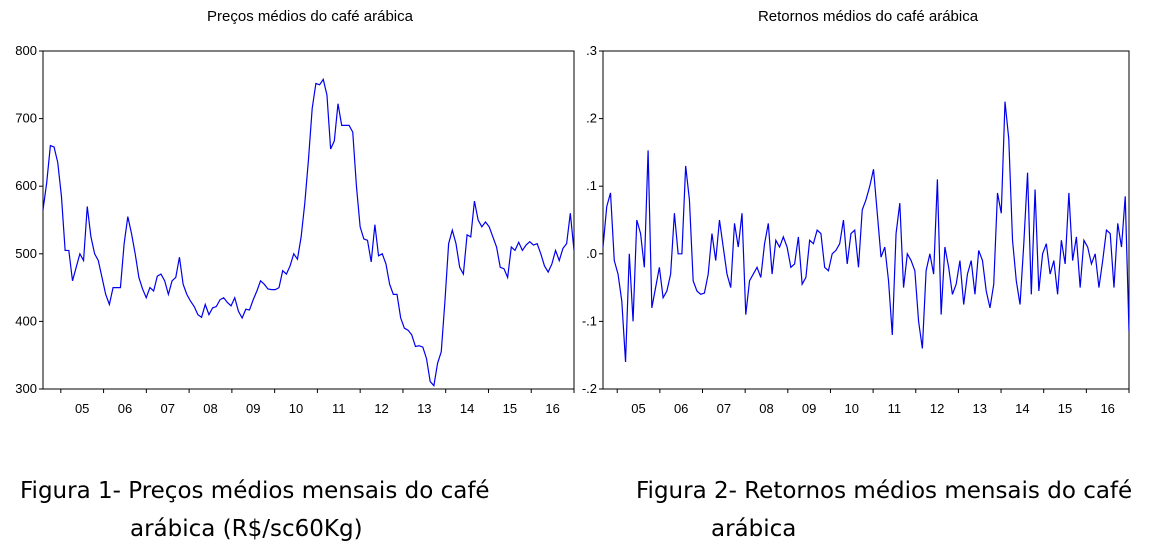 This screenshot has width=1176, height=560. What do you see at coordinates (255, 491) in the screenshot?
I see `figure-1-caption-line-1: Figura 1- Preços médios mensais do café` at bounding box center [255, 491].